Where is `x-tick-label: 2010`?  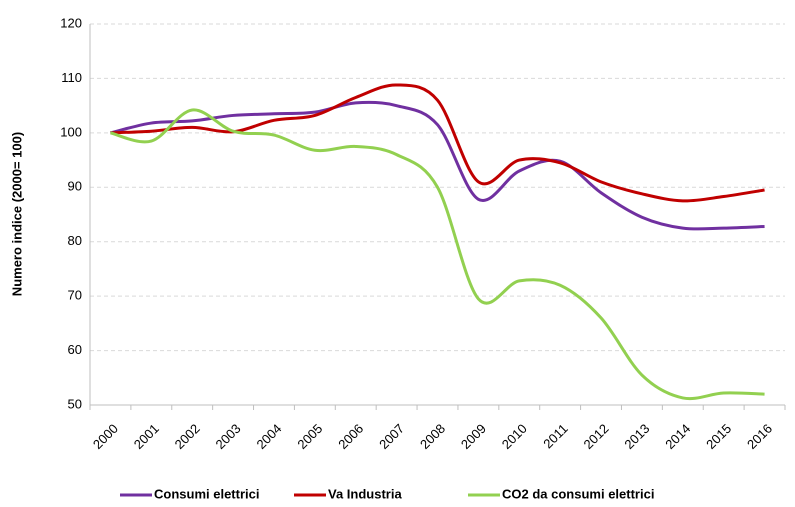
x-tick-label: 2010 is located at coordinates (514, 436).